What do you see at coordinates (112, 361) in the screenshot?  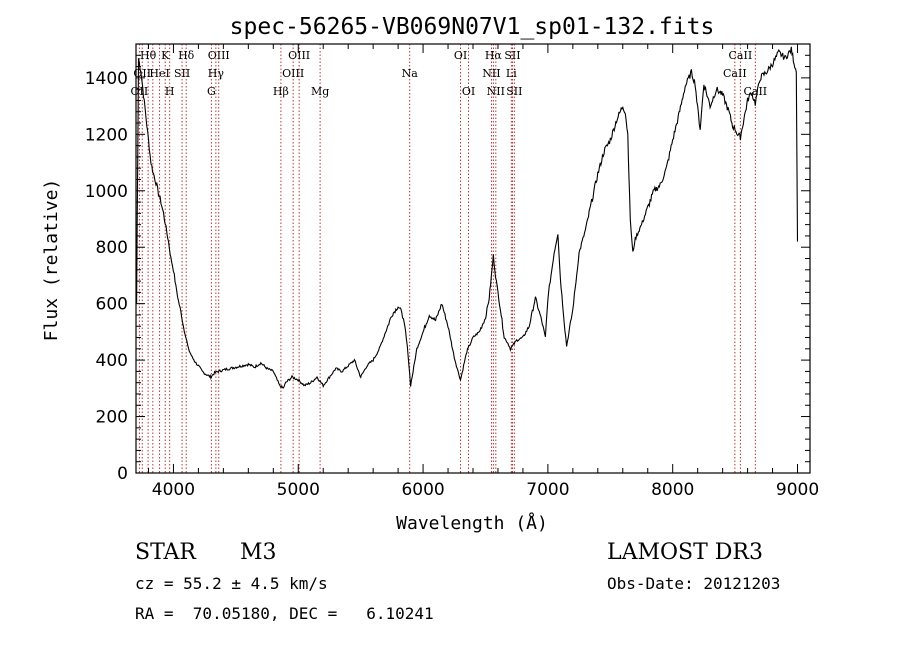 I see `y-tick-label: 400` at bounding box center [112, 361].